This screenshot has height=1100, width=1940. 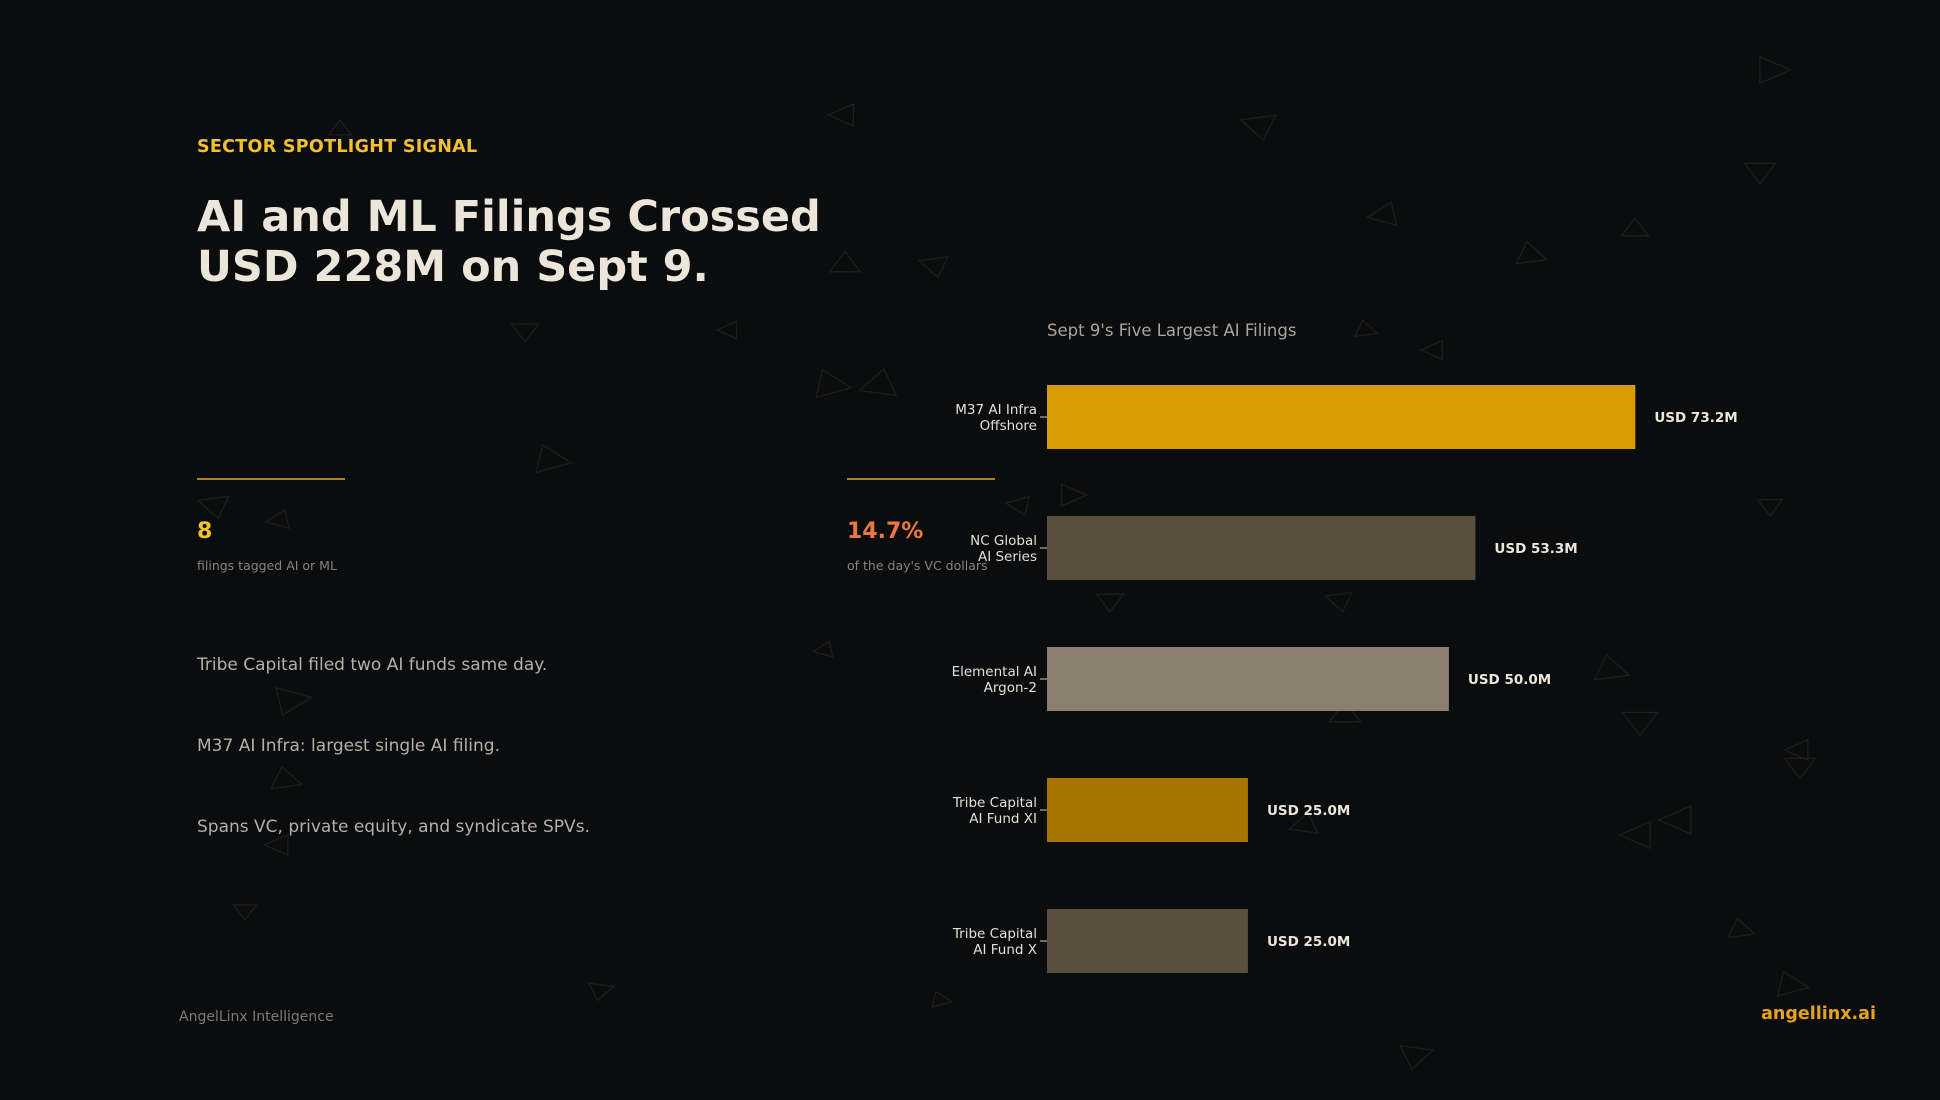 I want to click on footer-site-link: angellinx.ai, so click(x=1818, y=1014).